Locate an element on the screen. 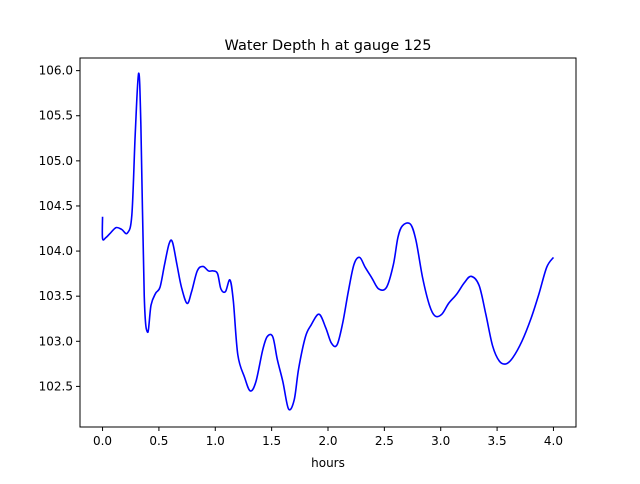  y-tick-label: 106.0 is located at coordinates (56, 71).